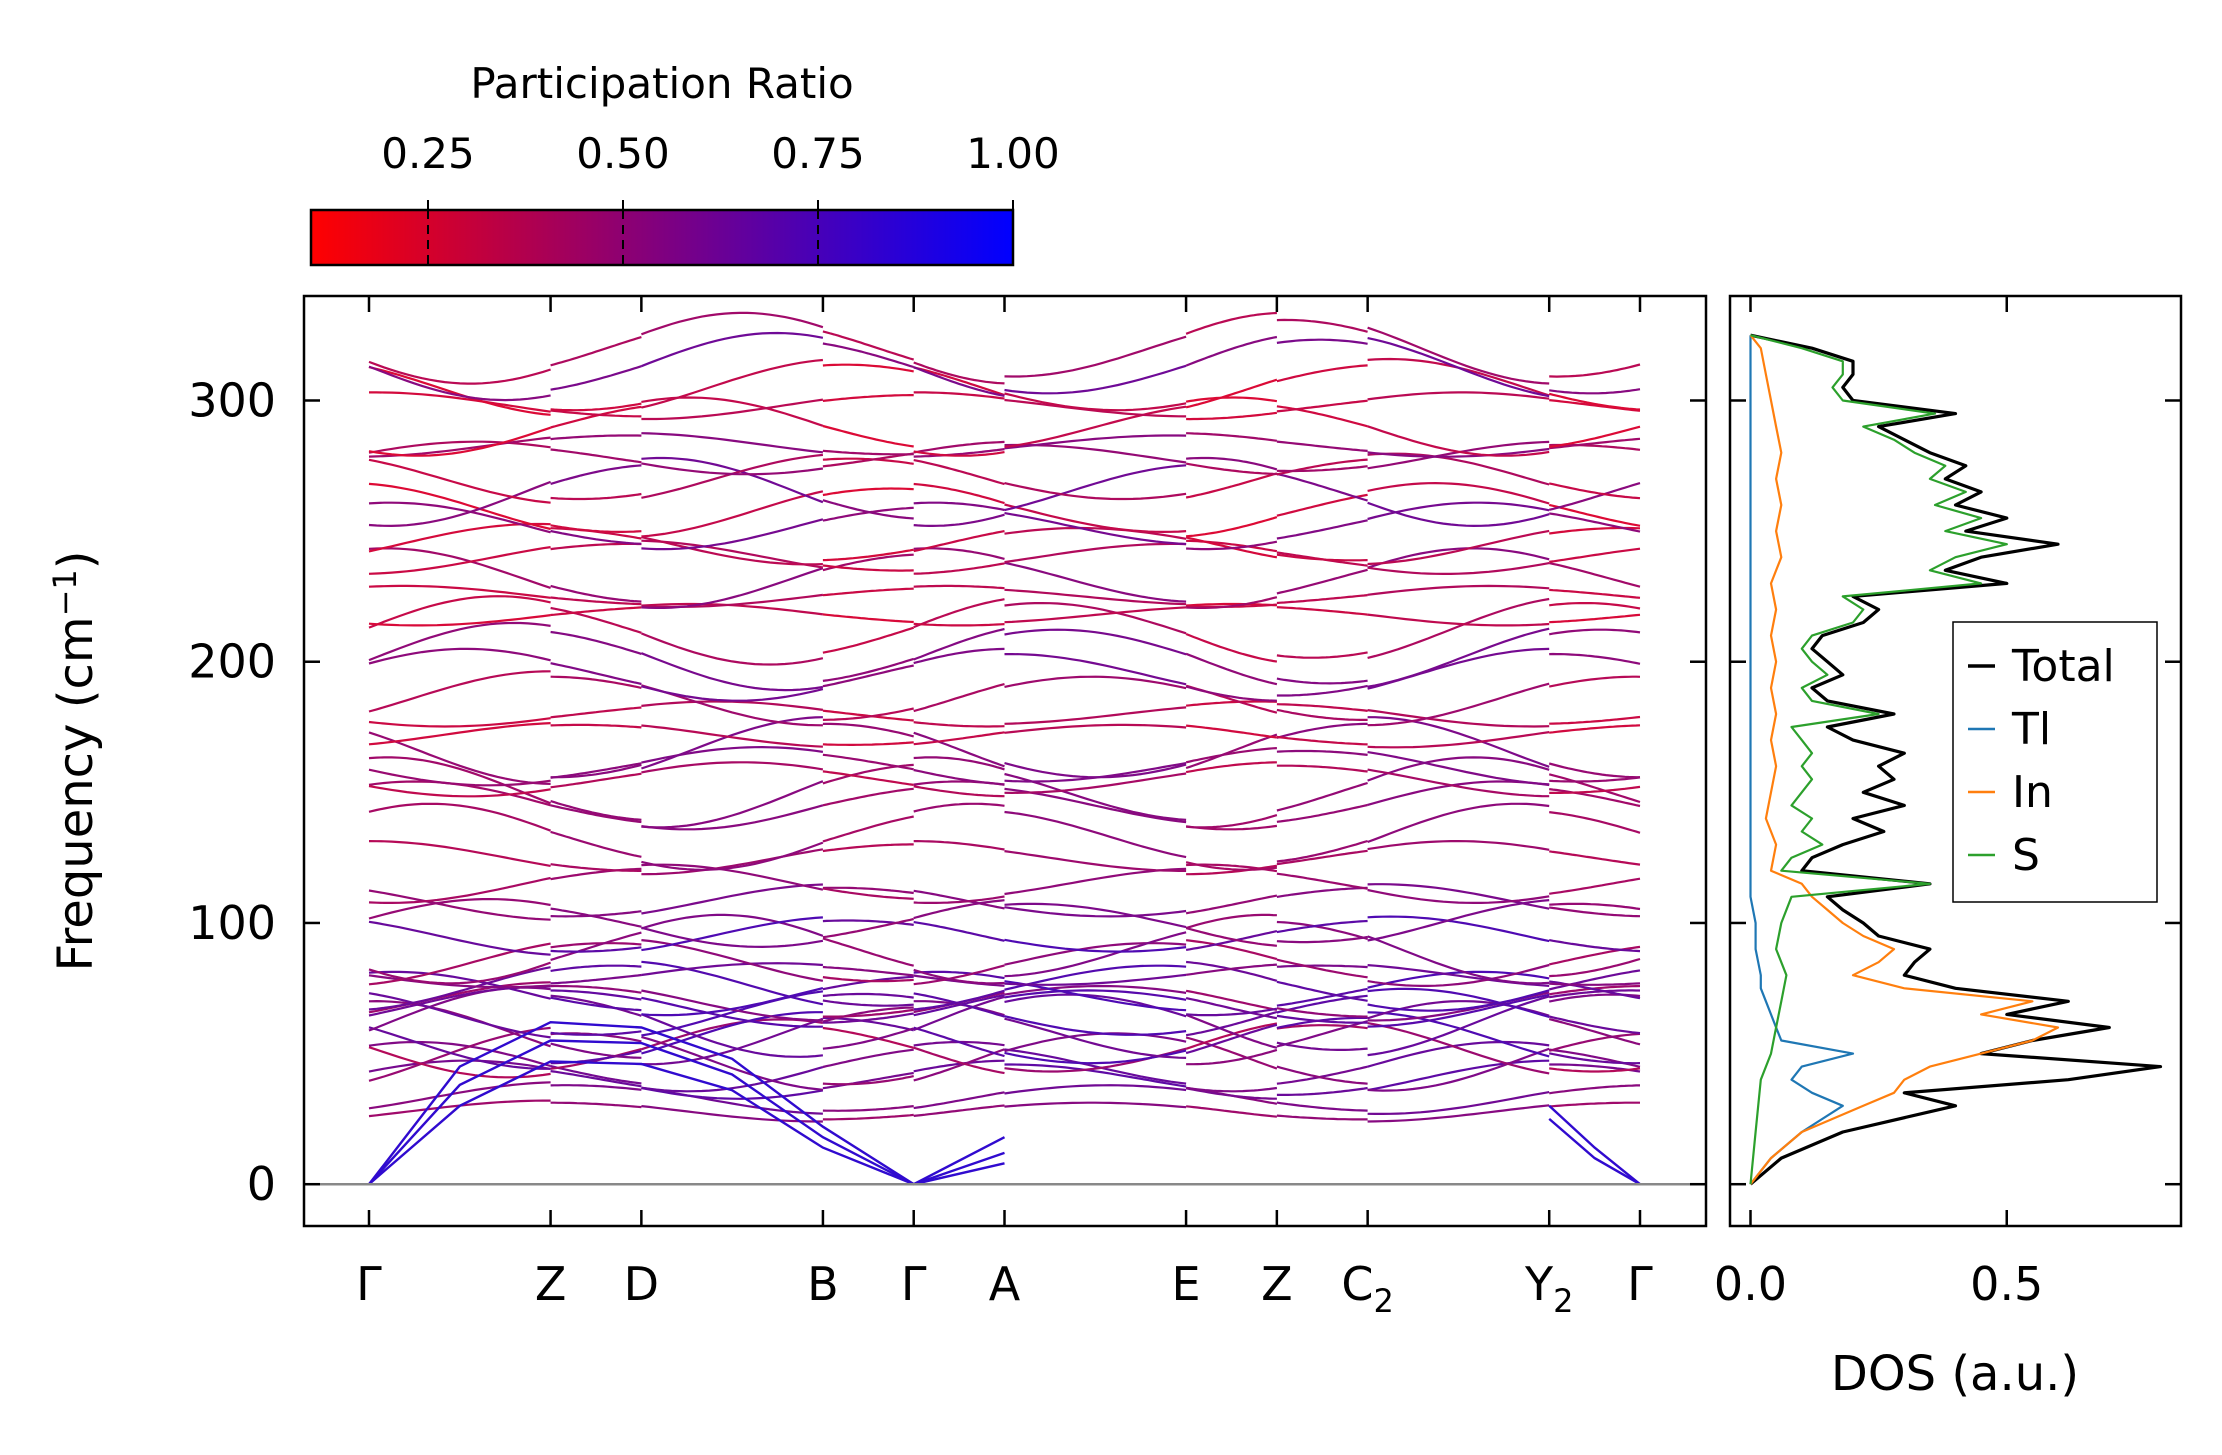 This screenshot has width=2222, height=1455. What do you see at coordinates (1186, 1284) in the screenshot?
I see `band-x-tick-label: E` at bounding box center [1186, 1284].